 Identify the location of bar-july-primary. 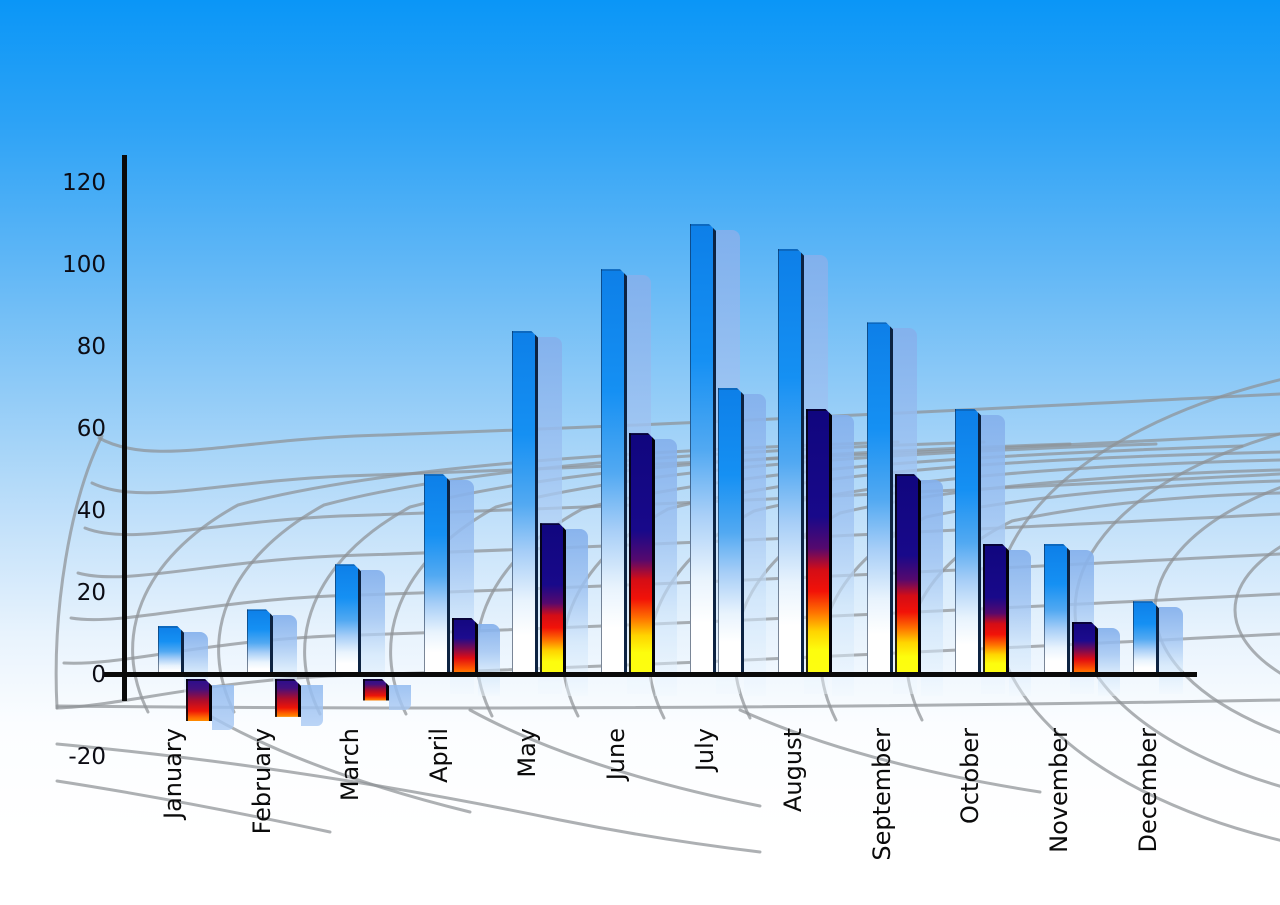
(703, 450).